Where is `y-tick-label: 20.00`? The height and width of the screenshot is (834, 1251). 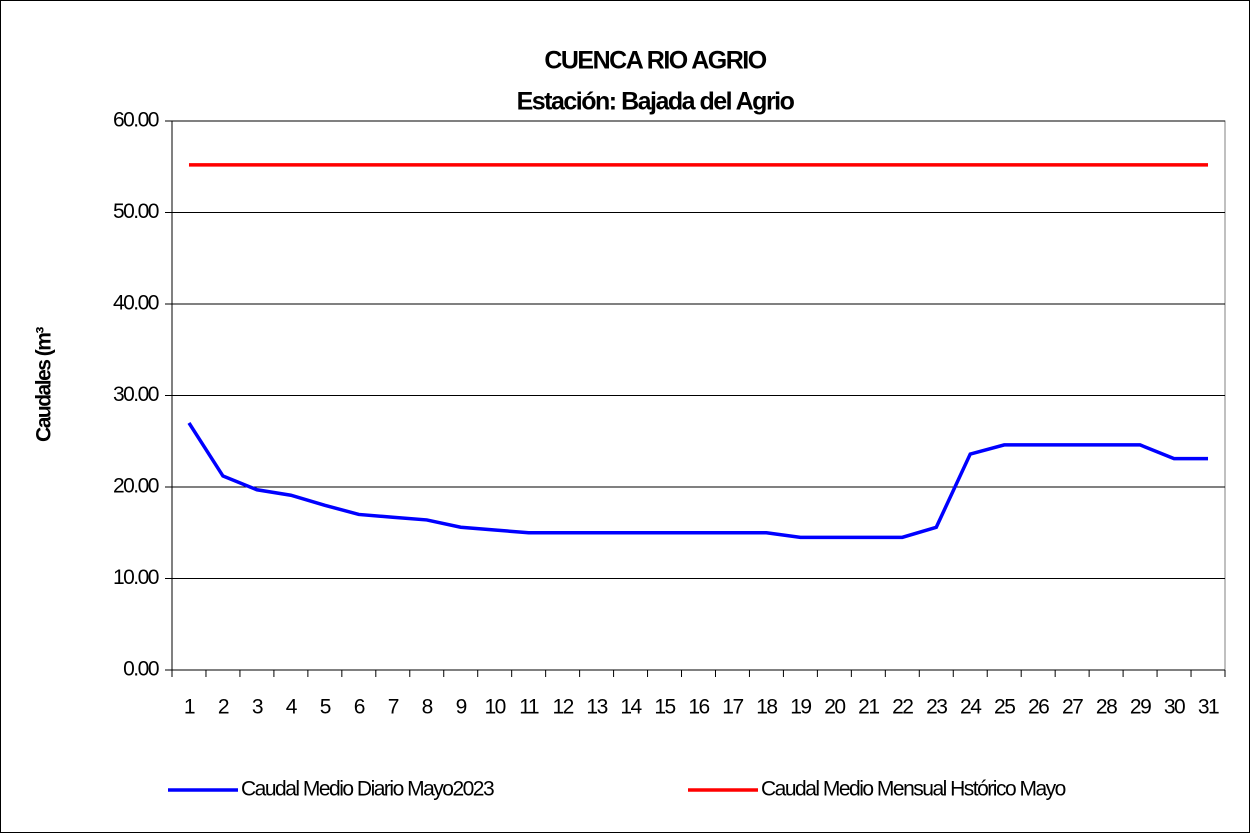 y-tick-label: 20.00 is located at coordinates (136, 486).